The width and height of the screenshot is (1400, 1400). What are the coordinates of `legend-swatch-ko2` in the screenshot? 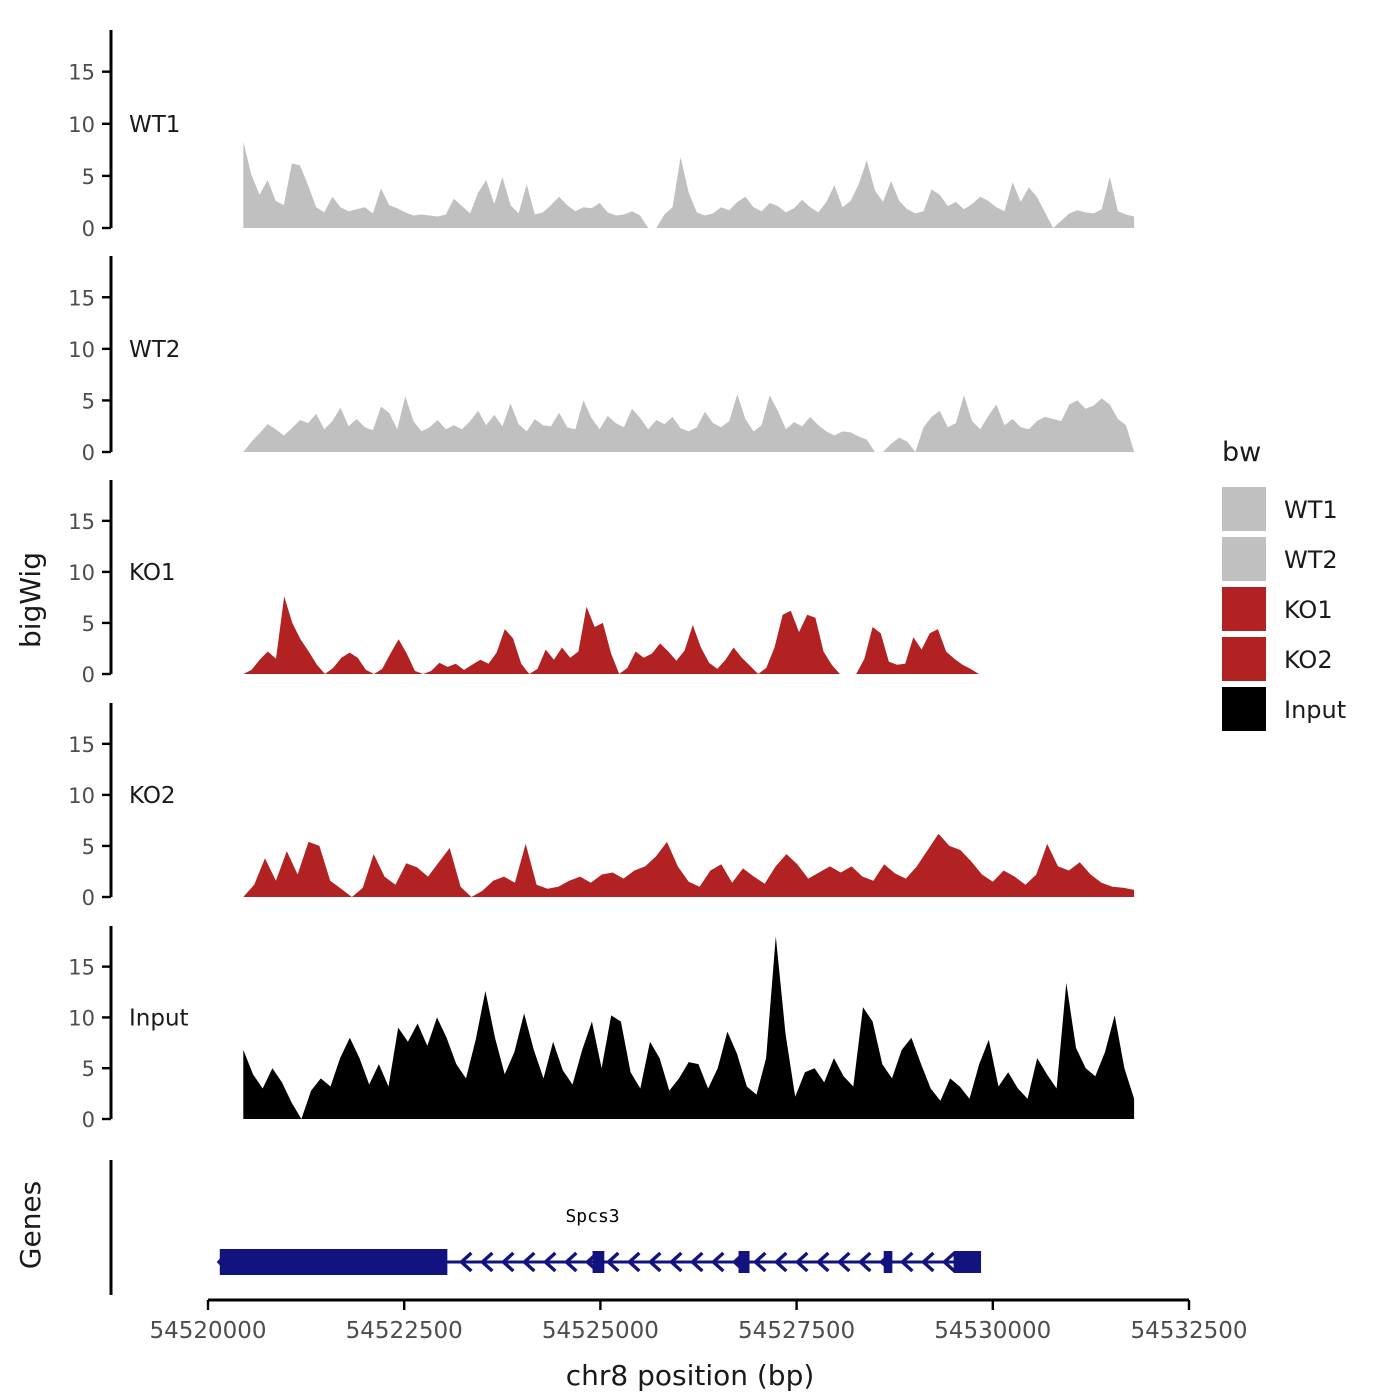 It's located at (1244, 659).